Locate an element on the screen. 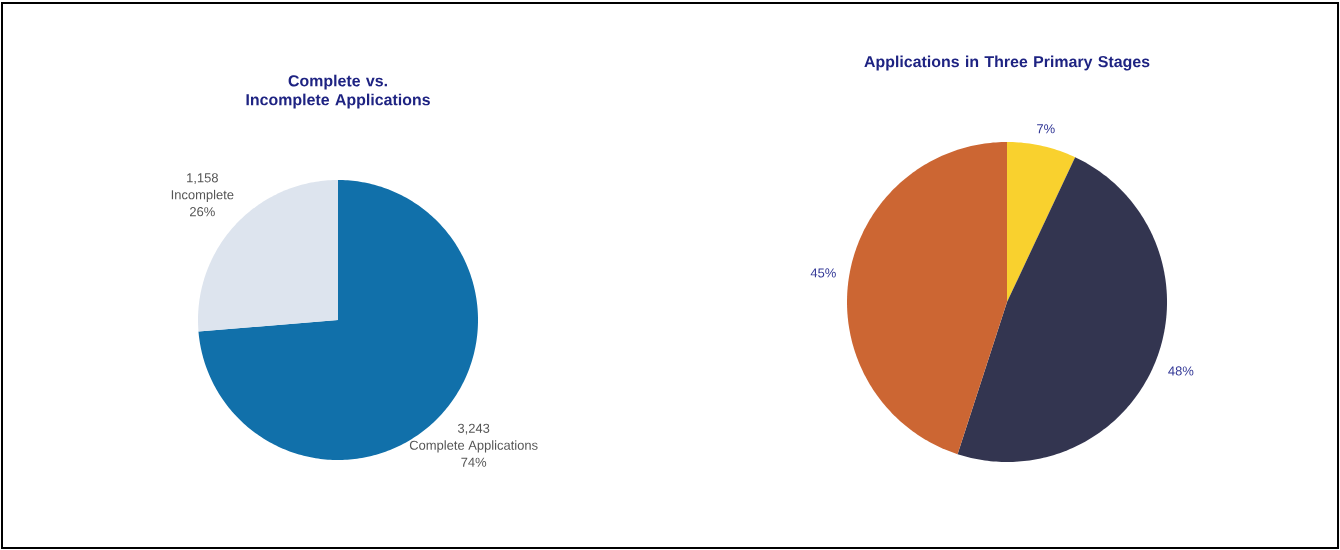 Image resolution: width=1340 pixels, height=550 pixels. data-label: 48% is located at coordinates (1181, 371).